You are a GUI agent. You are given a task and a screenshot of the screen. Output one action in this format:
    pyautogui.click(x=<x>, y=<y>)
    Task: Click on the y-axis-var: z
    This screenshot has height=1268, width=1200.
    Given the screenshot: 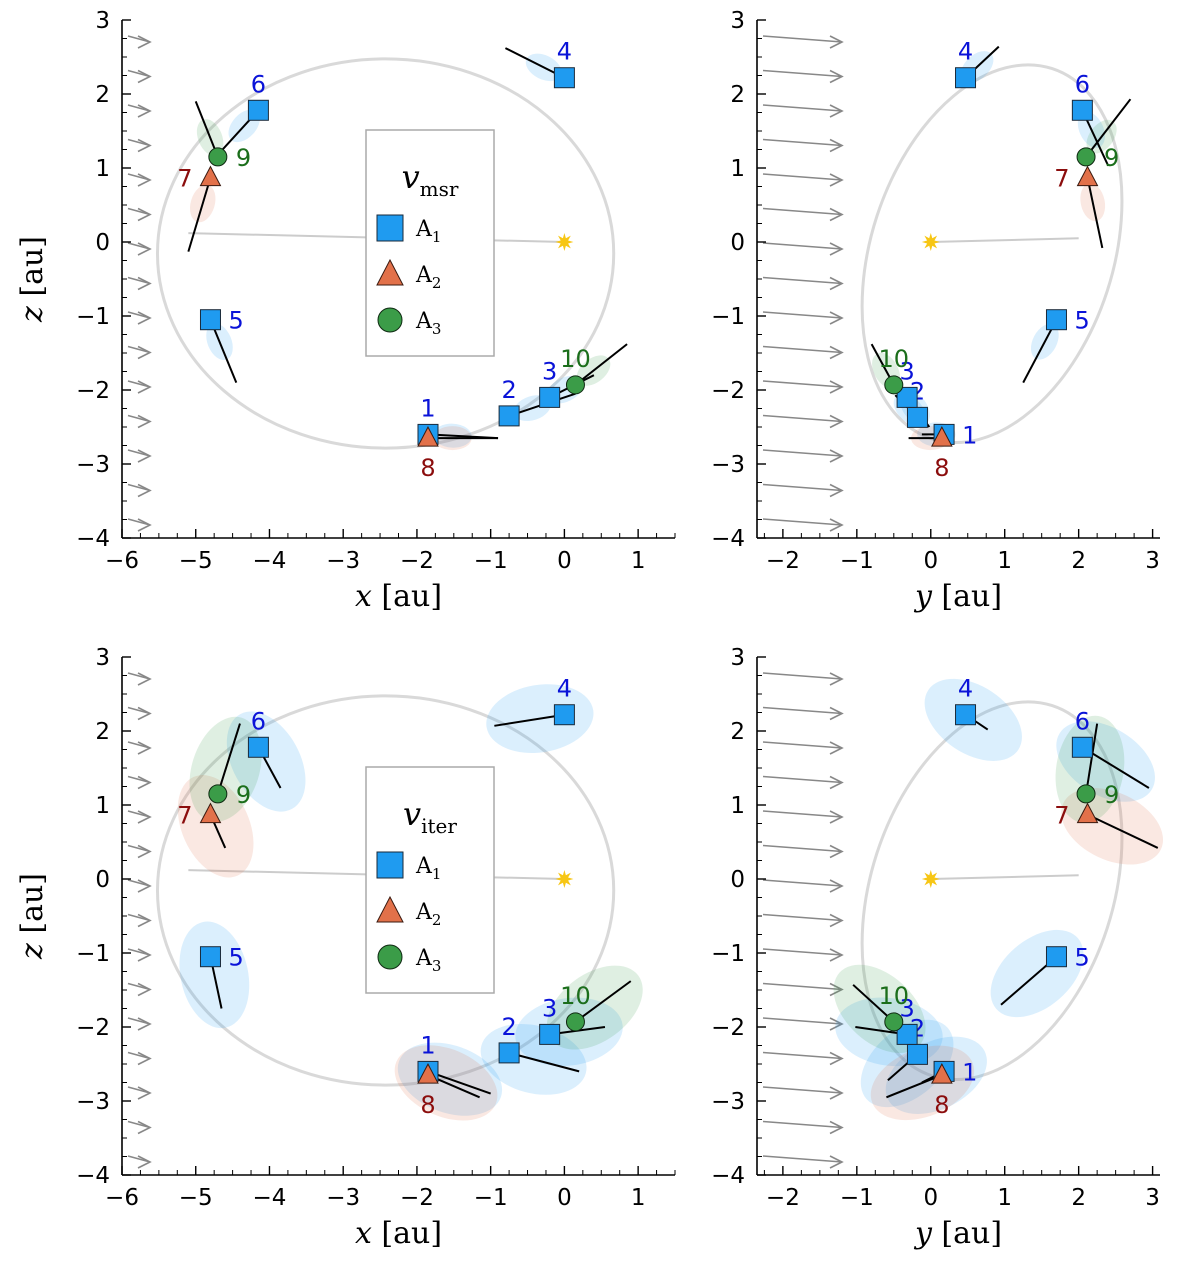 What is the action you would take?
    pyautogui.click(x=32, y=314)
    